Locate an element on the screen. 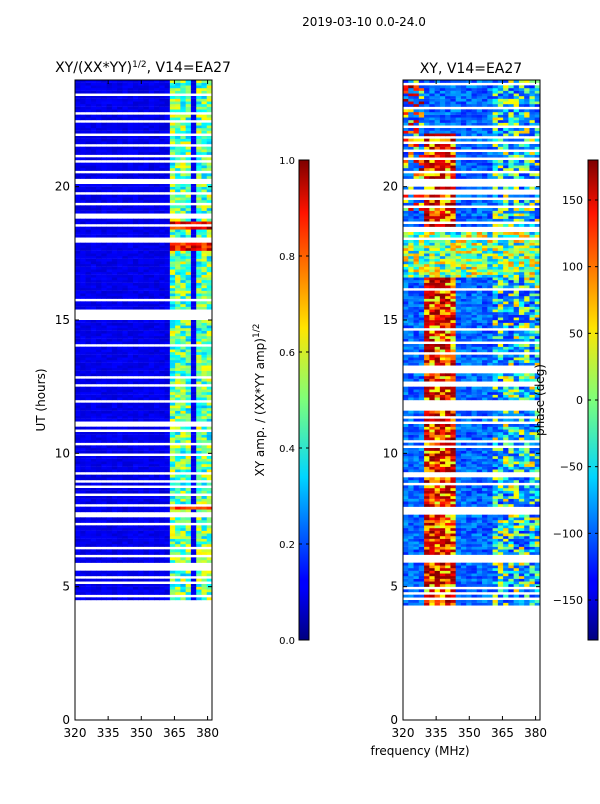 The width and height of the screenshot is (600, 804). amplitude-colorbar-label: XY amp. / (XX*YY amp)1/2 is located at coordinates (259, 400).